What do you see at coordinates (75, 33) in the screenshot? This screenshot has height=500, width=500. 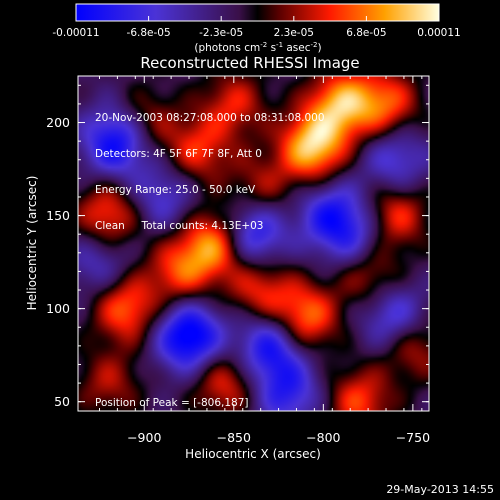 I see `colorbar-tick-label: -0.00011` at bounding box center [75, 33].